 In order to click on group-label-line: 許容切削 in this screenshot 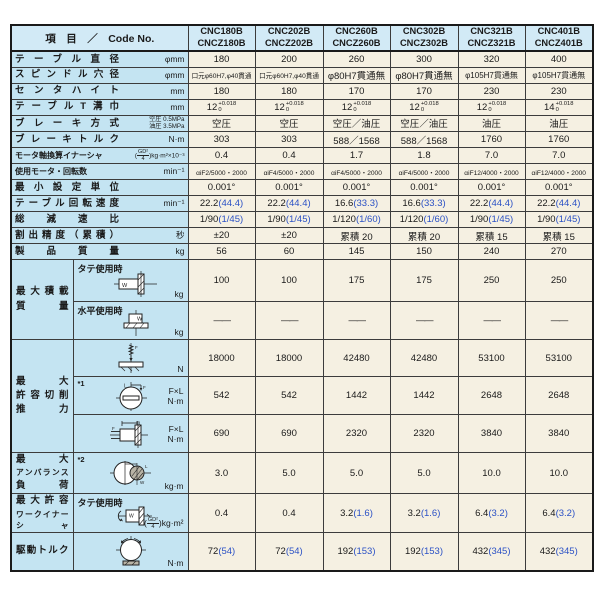, I will do `click(42, 395)`.